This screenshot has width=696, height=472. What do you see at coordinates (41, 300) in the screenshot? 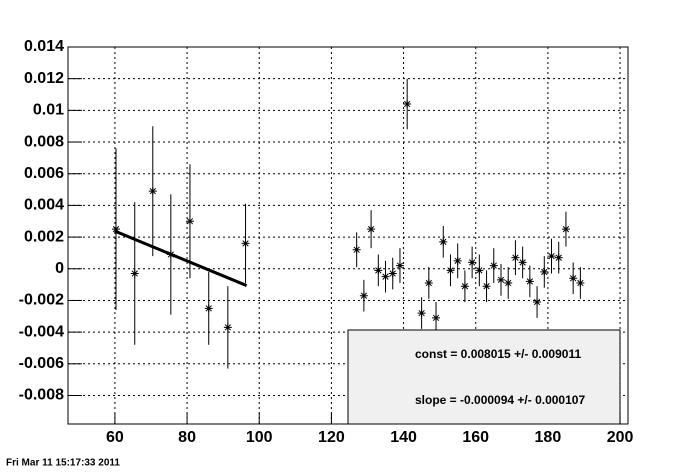
I see `y-tick-label: -0.002` at bounding box center [41, 300].